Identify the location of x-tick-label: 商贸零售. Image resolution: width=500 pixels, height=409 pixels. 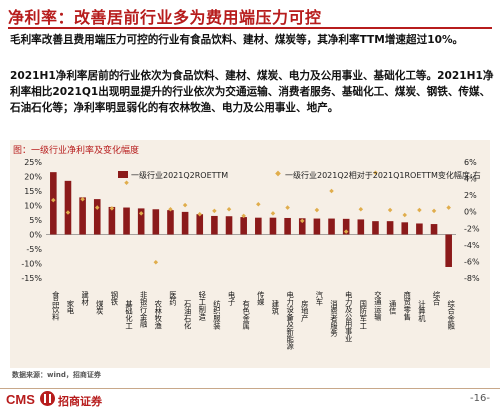
(407, 305).